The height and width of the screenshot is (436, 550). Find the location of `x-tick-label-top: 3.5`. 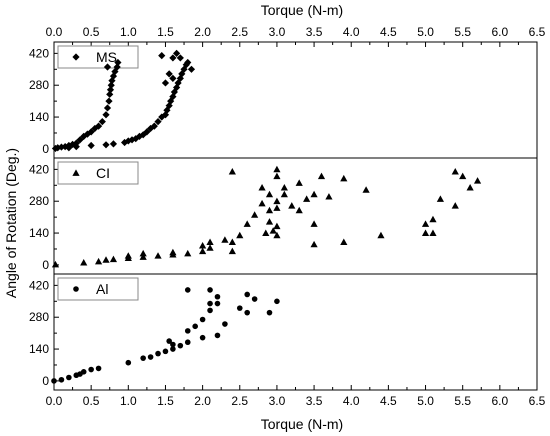

x-tick-label-top: 3.5 is located at coordinates (314, 32).